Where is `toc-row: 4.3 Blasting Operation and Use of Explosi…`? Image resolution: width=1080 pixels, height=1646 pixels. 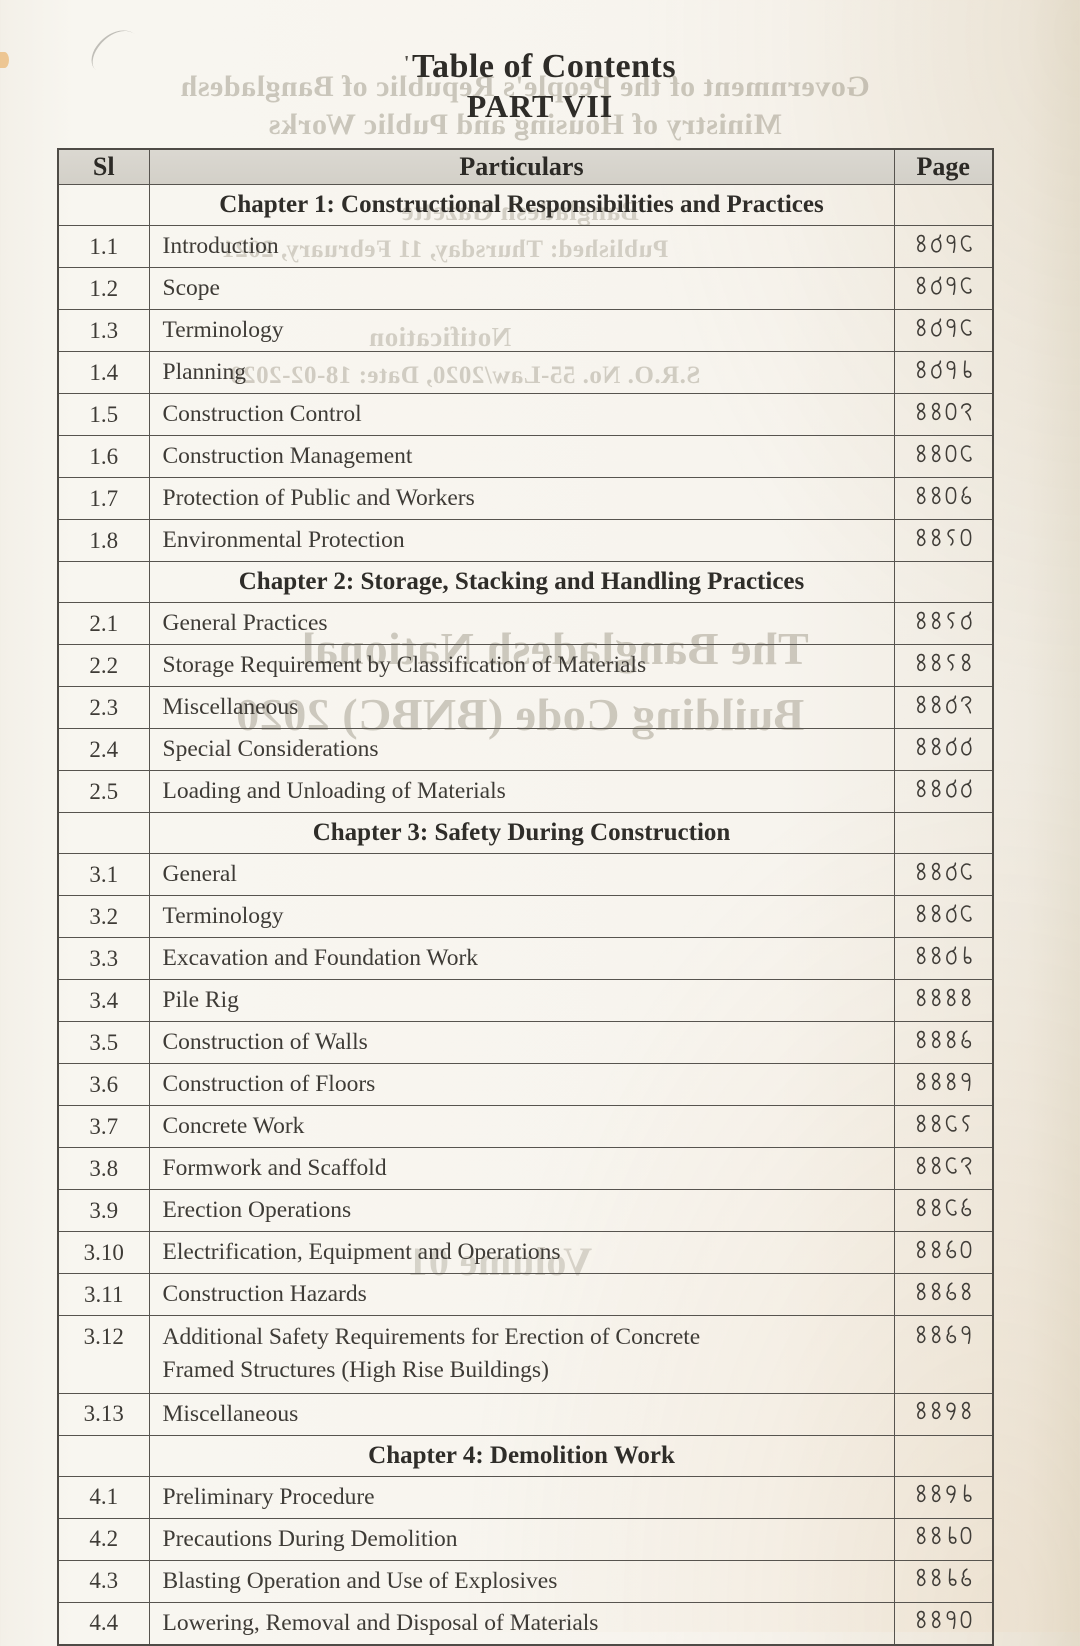
toc-row: 4.3 Blasting Operation and Use of Explosi… is located at coordinates (525, 1581).